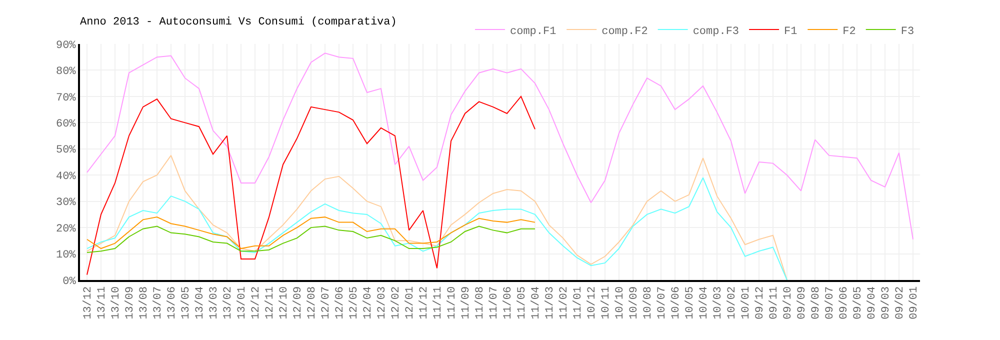  What do you see at coordinates (536, 303) in the screenshot?
I see `x-tick-label: 11/04` at bounding box center [536, 303].